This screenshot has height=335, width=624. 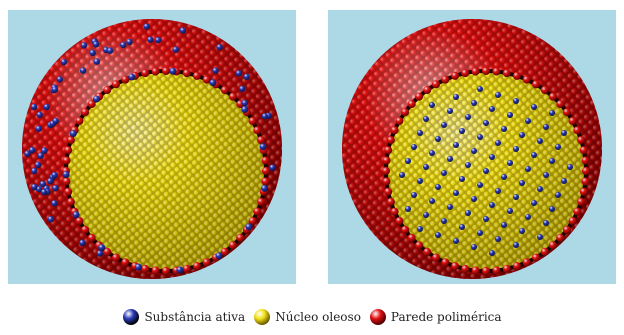 I want to click on legend-label-active-substance: Substância ativa, so click(x=195, y=317).